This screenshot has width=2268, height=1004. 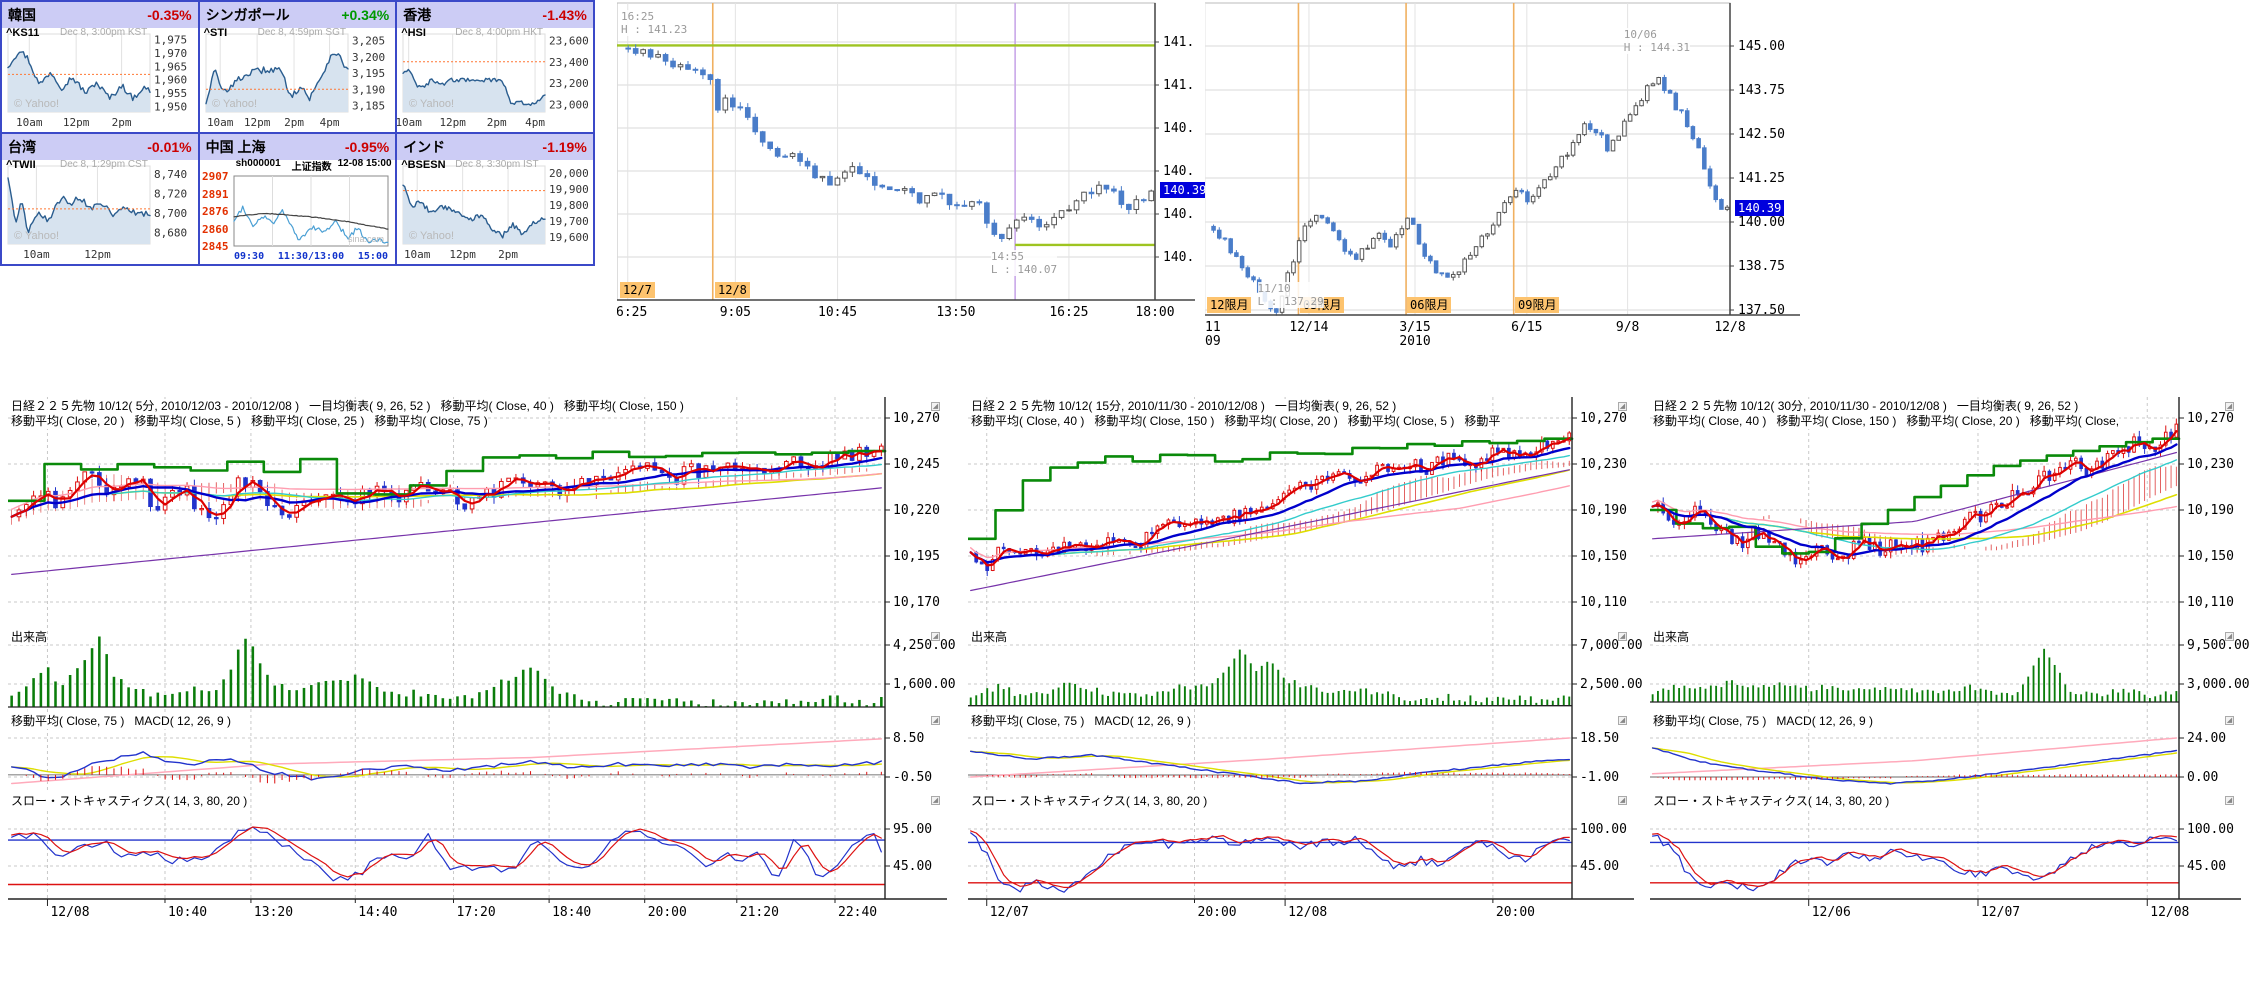 I want to click on y-tick-label: 8,680, so click(x=170, y=232).